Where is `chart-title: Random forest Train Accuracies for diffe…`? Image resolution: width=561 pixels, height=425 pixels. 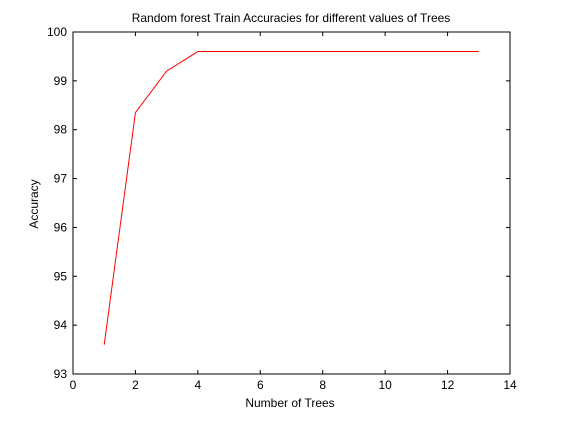
chart-title: Random forest Train Accuracies for diffe… is located at coordinates (291, 18).